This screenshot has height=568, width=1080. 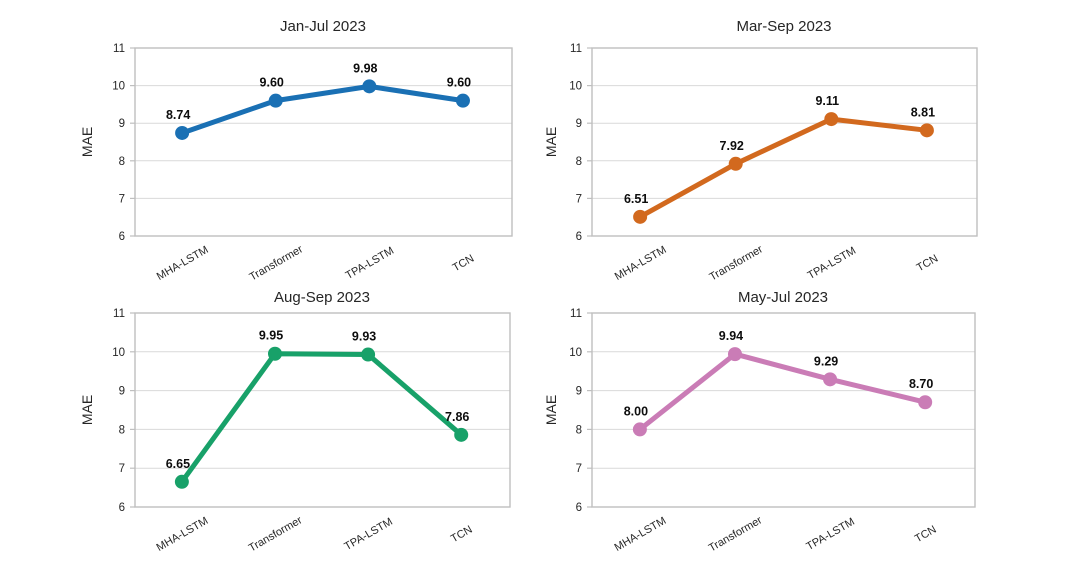 What do you see at coordinates (365, 68) in the screenshot?
I see `data-point-label: 9.98` at bounding box center [365, 68].